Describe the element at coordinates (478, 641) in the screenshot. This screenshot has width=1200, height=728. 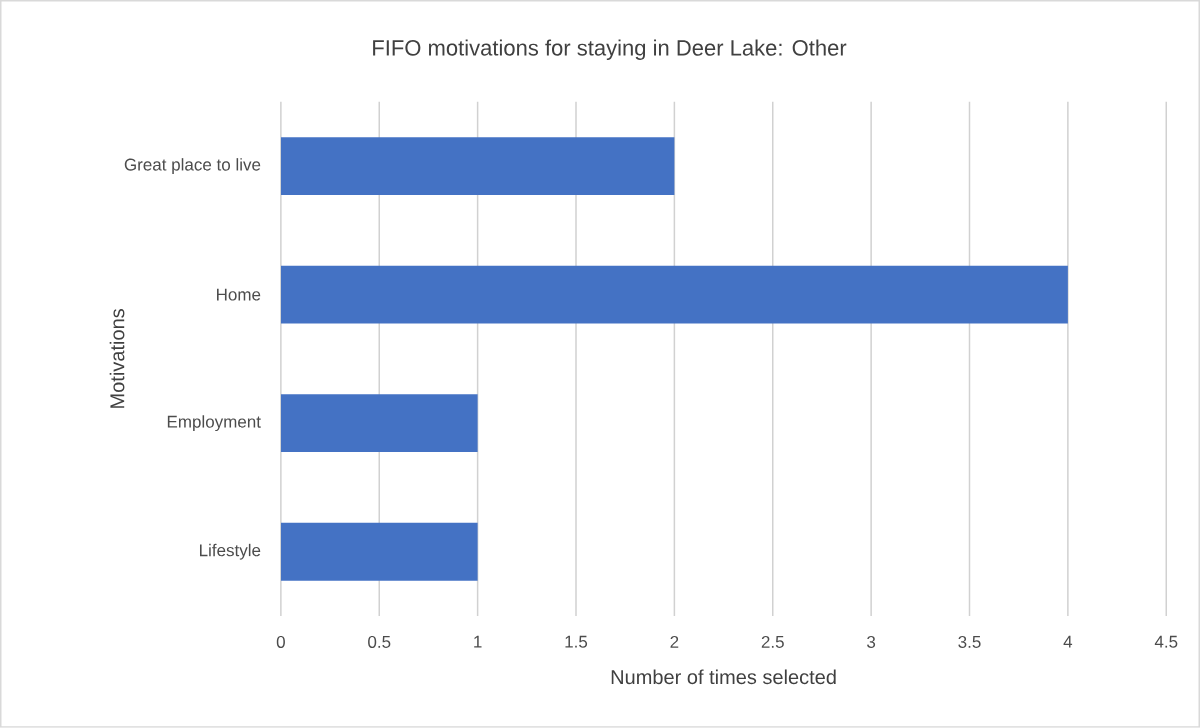
I see `x-tick-label: 1` at that location.